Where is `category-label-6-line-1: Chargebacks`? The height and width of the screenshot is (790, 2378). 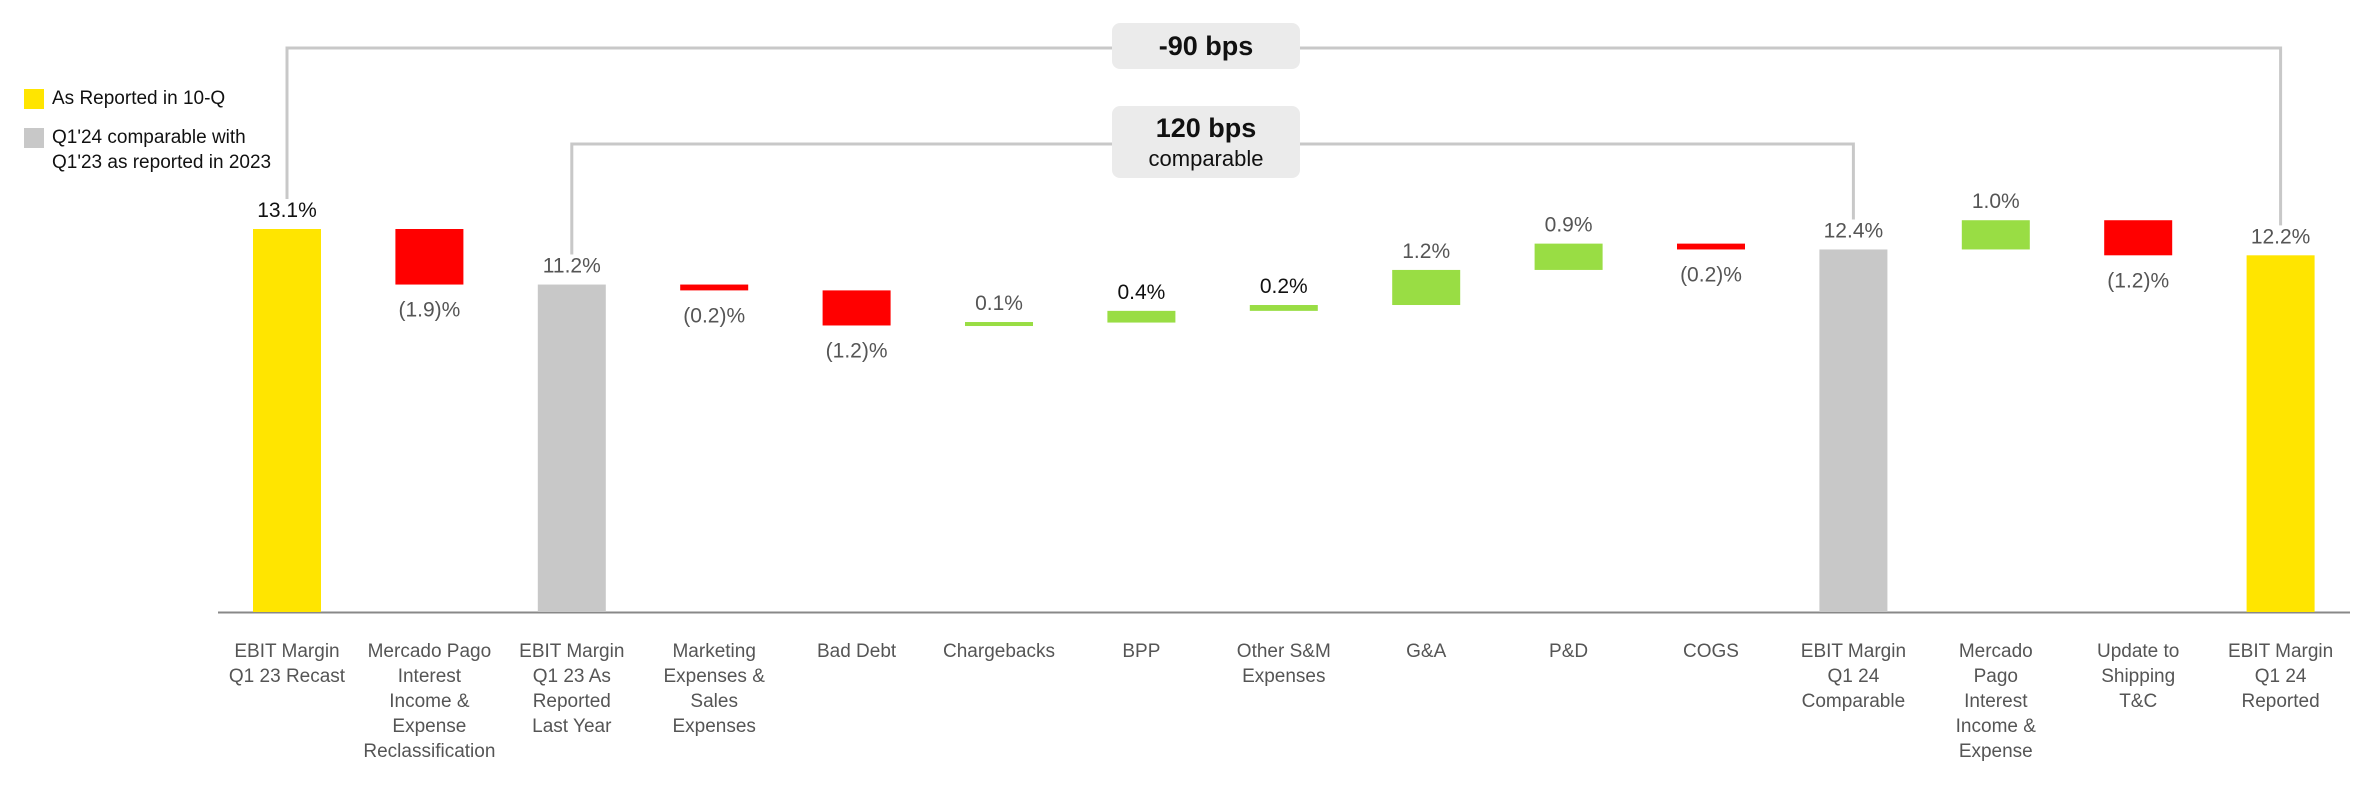
category-label-6-line-1: Chargebacks is located at coordinates (999, 651).